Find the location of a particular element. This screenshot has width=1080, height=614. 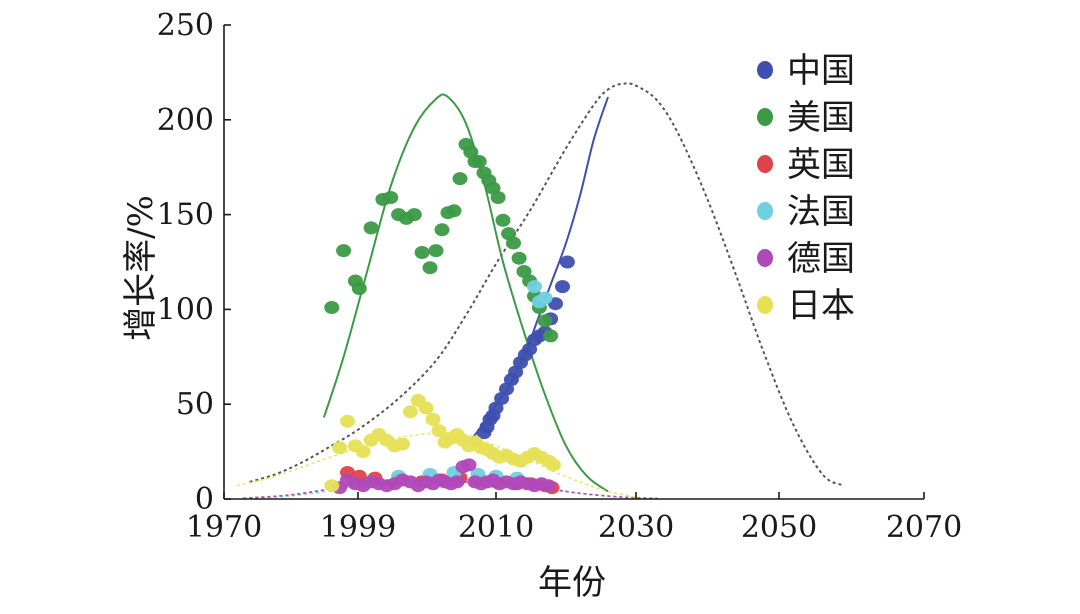

legend-label-1: 美国 is located at coordinates (821, 118).